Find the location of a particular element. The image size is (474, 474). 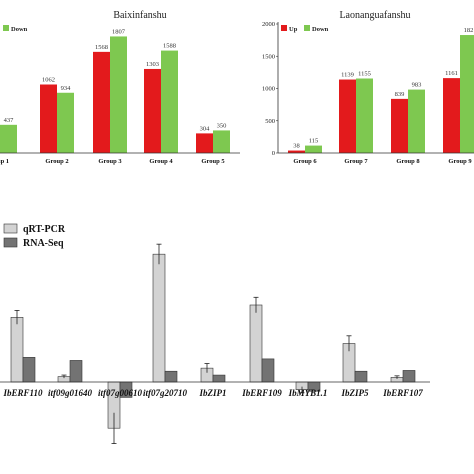

legend-swatch-up is located at coordinates (284, 28).